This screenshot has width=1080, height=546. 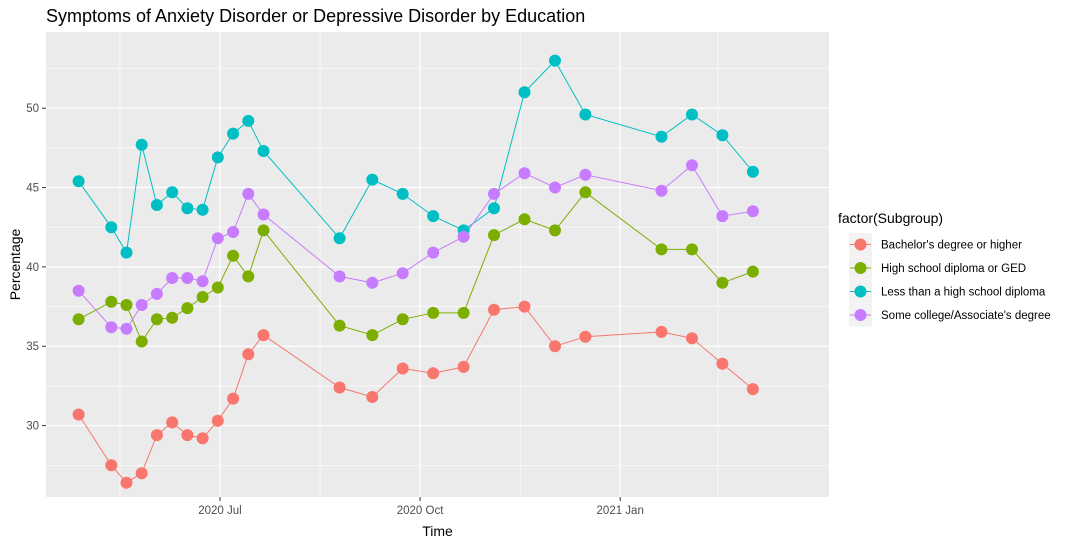 What do you see at coordinates (966, 316) in the screenshot?
I see `legend-label: Some college/Associate's degree` at bounding box center [966, 316].